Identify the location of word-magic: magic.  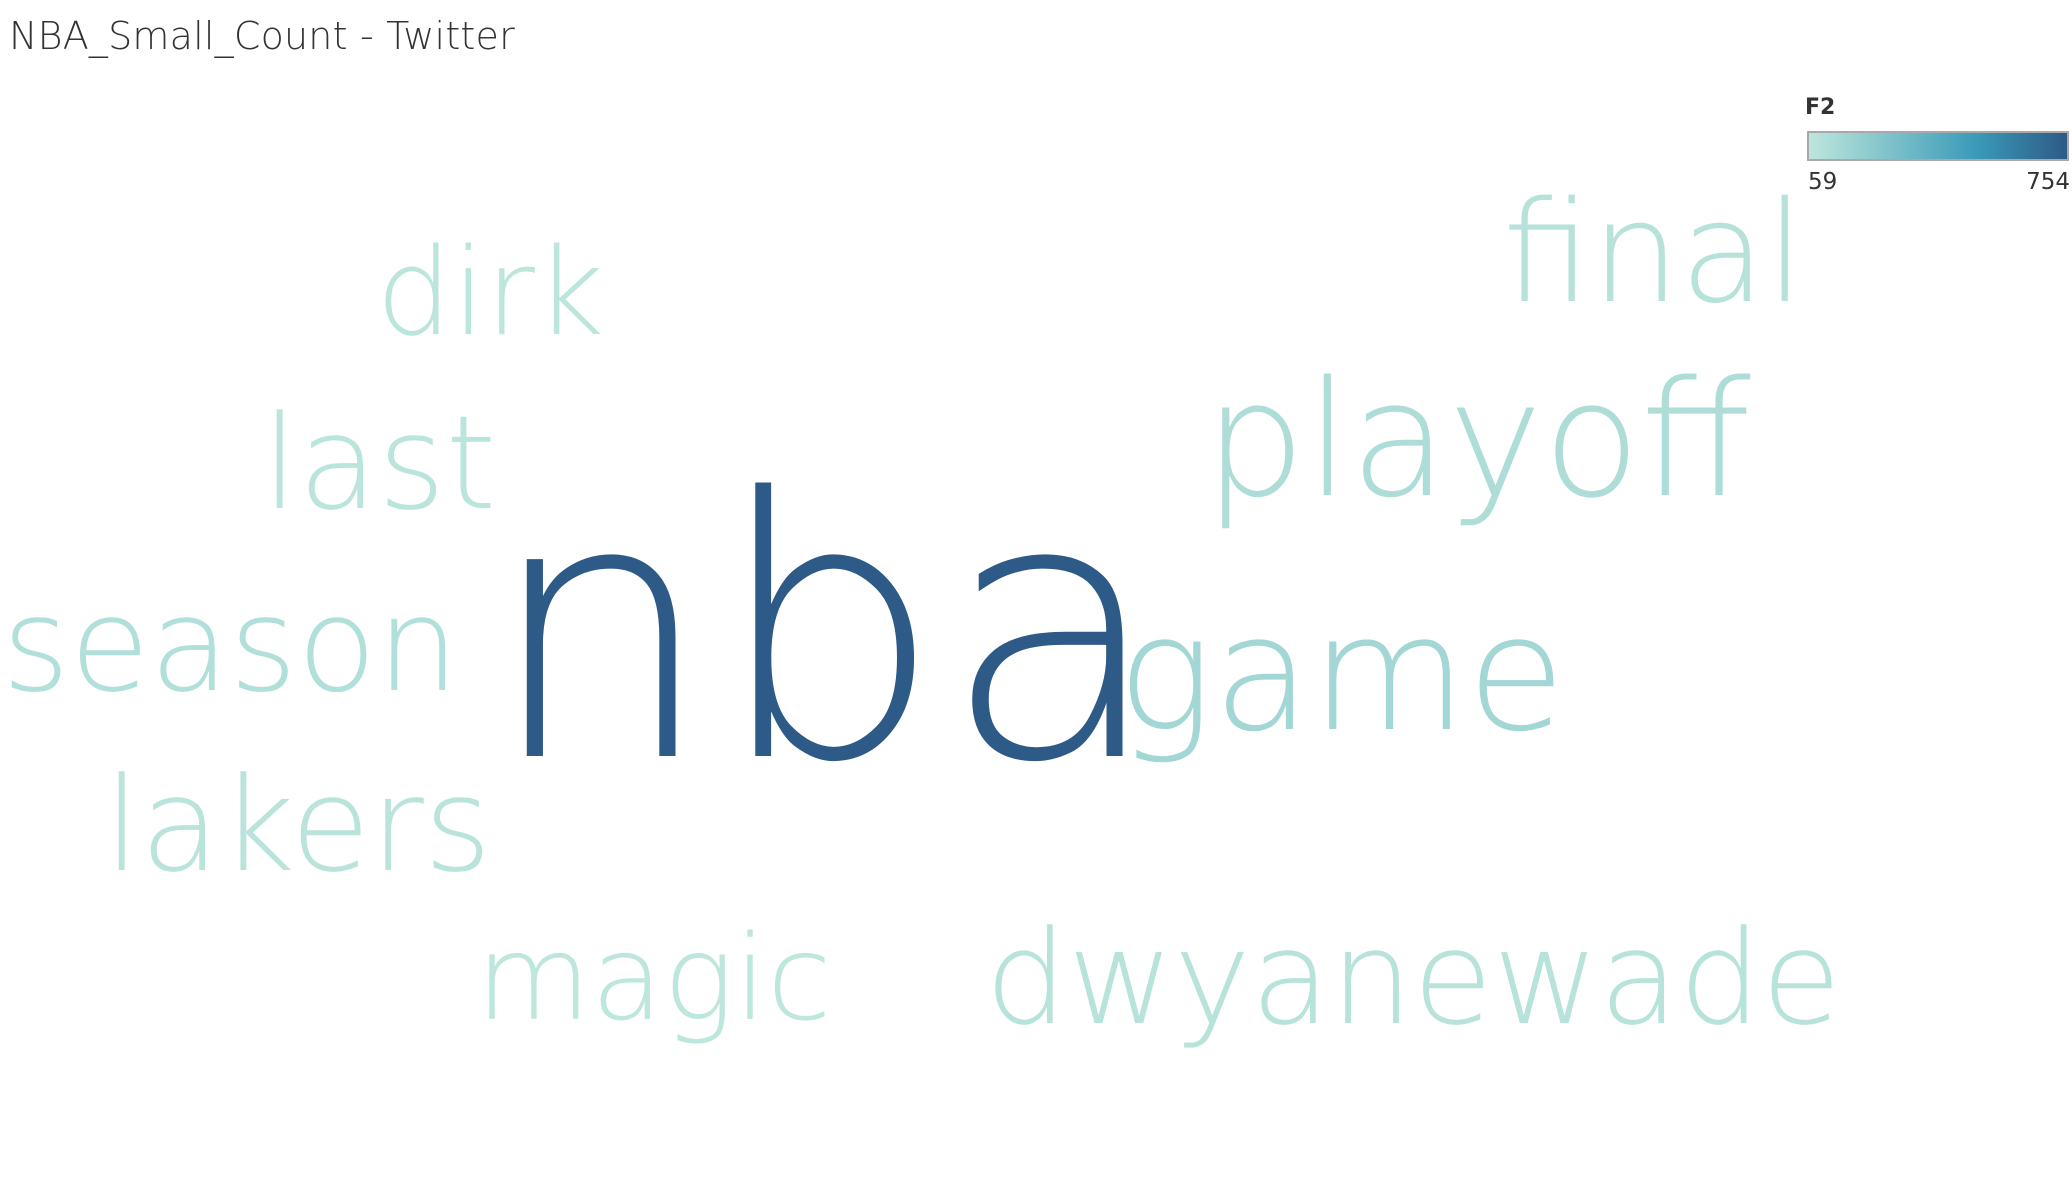
(654, 978).